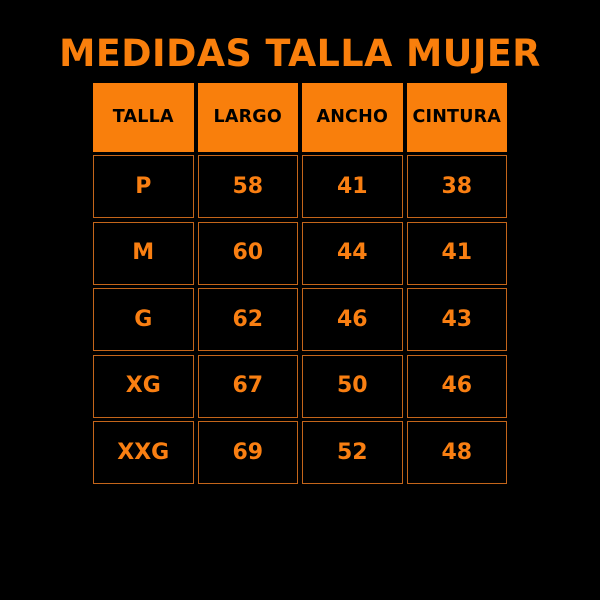 The width and height of the screenshot is (600, 600). Describe the element at coordinates (300, 53) in the screenshot. I see `page-title: MEDIDAS TALLA MUJER` at that location.